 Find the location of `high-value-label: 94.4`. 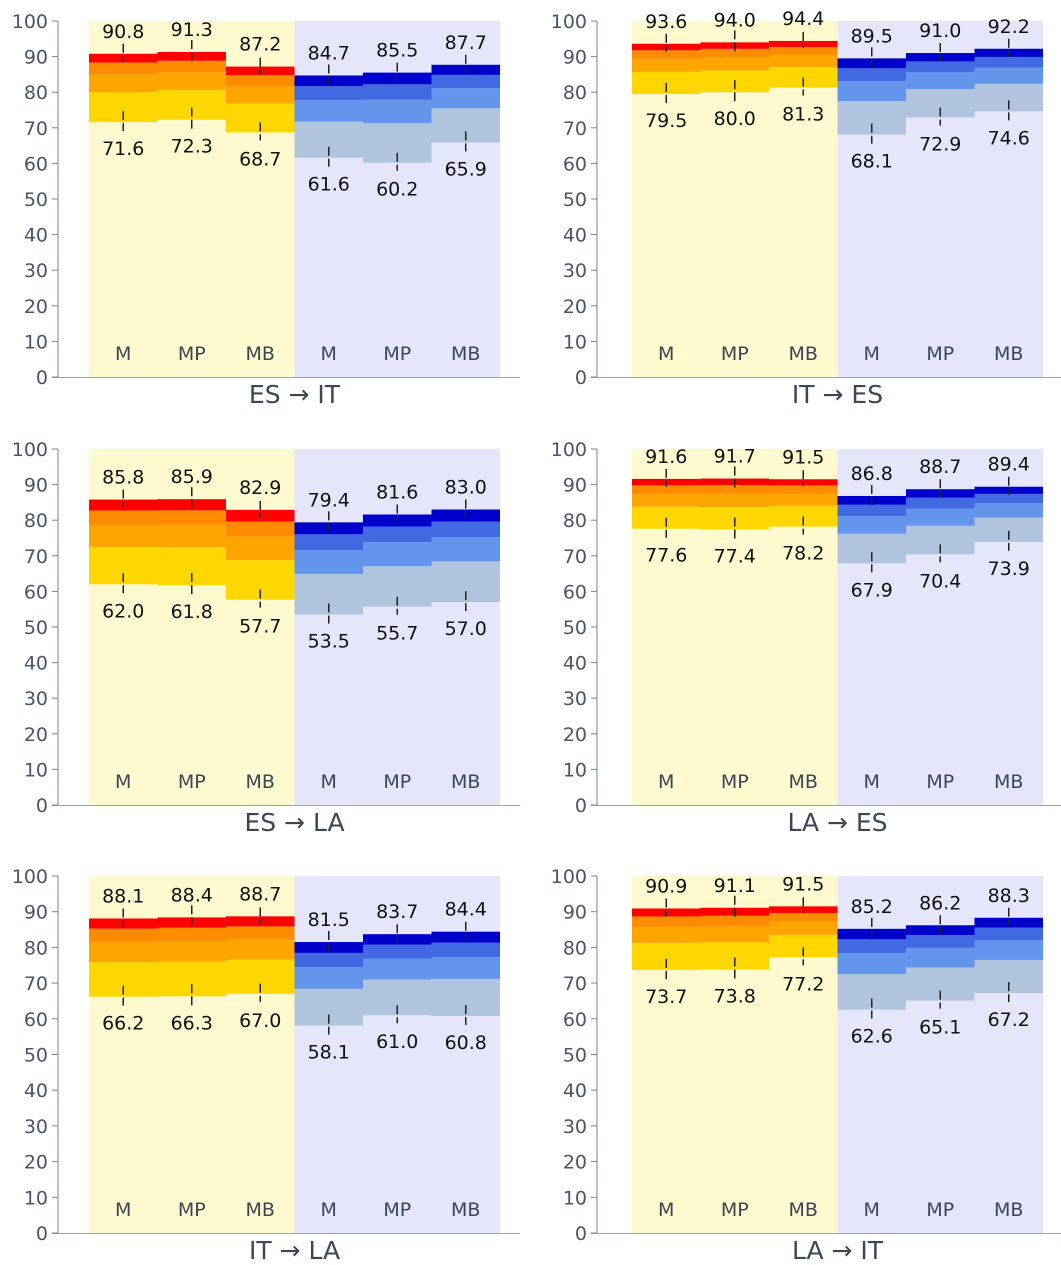

high-value-label: 94.4 is located at coordinates (803, 19).